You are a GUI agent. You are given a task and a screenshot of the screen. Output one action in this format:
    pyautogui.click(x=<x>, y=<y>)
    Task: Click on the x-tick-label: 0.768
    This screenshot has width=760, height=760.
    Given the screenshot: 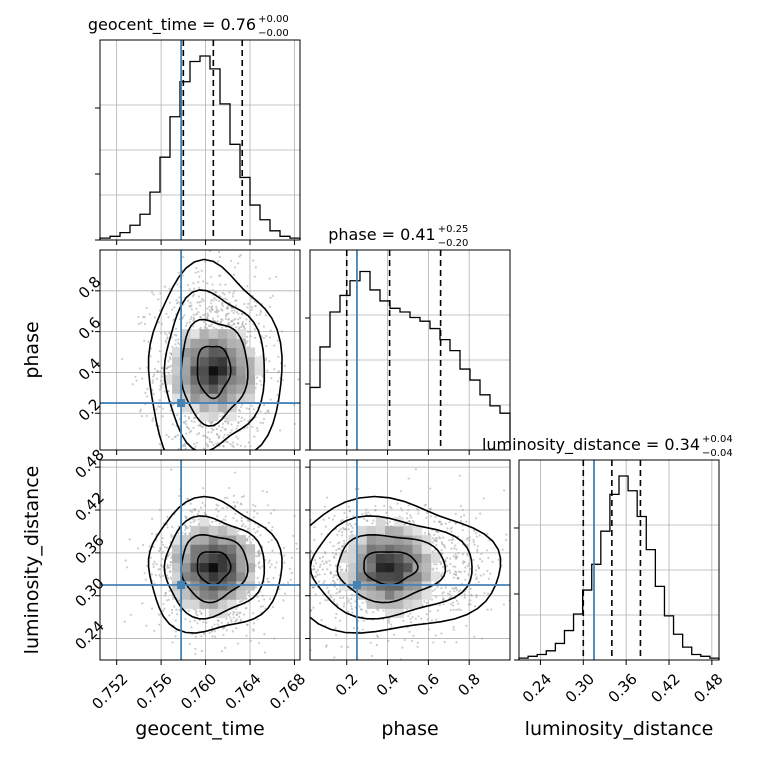 What is the action you would take?
    pyautogui.click(x=287, y=691)
    